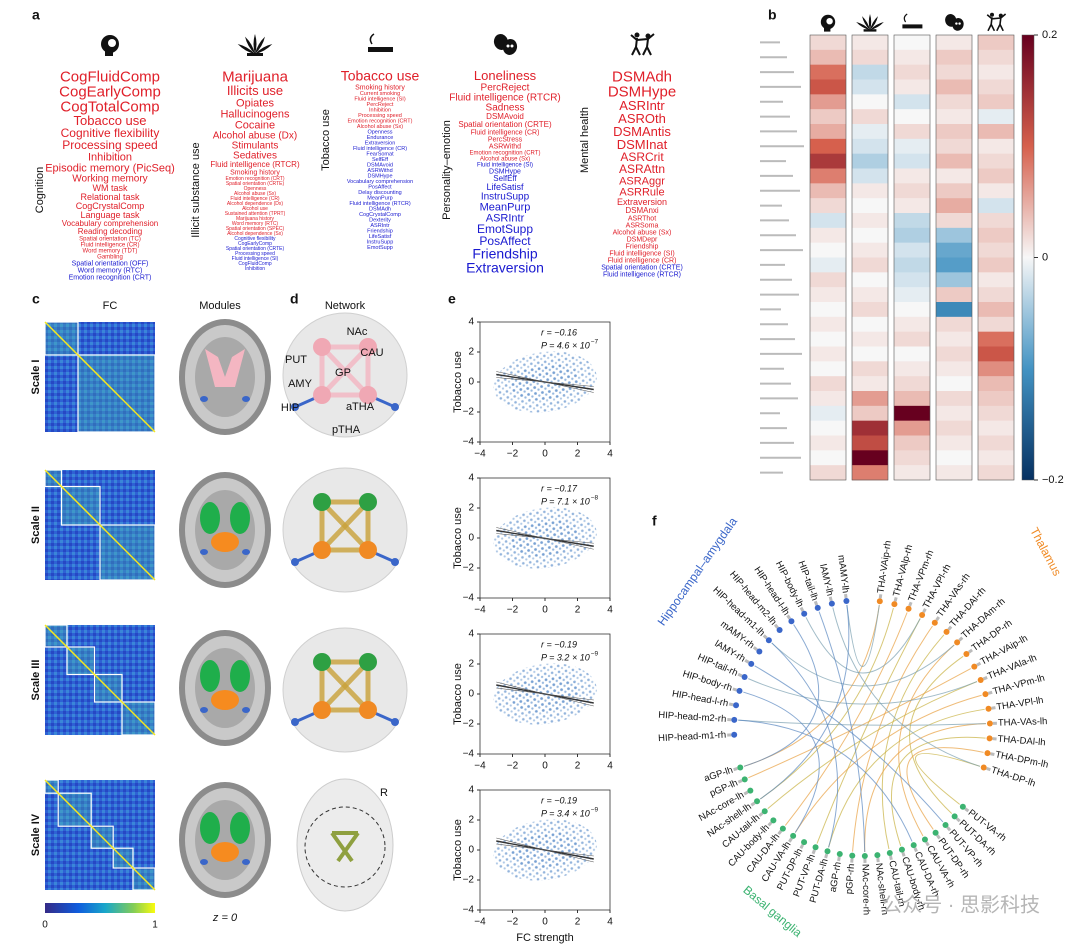  I want to click on scale-label: Scale II, so click(36, 525).